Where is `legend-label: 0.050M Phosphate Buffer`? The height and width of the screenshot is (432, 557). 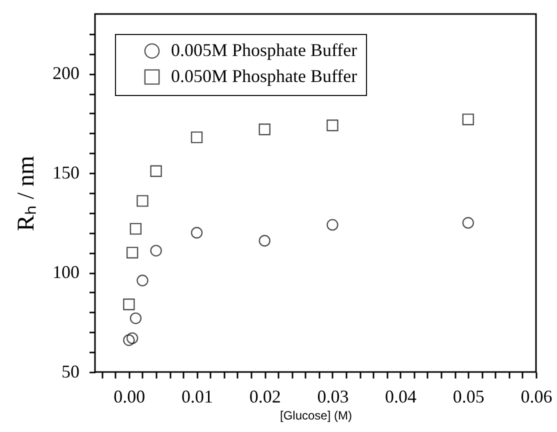
legend-label: 0.050M Phosphate Buffer is located at coordinates (264, 76).